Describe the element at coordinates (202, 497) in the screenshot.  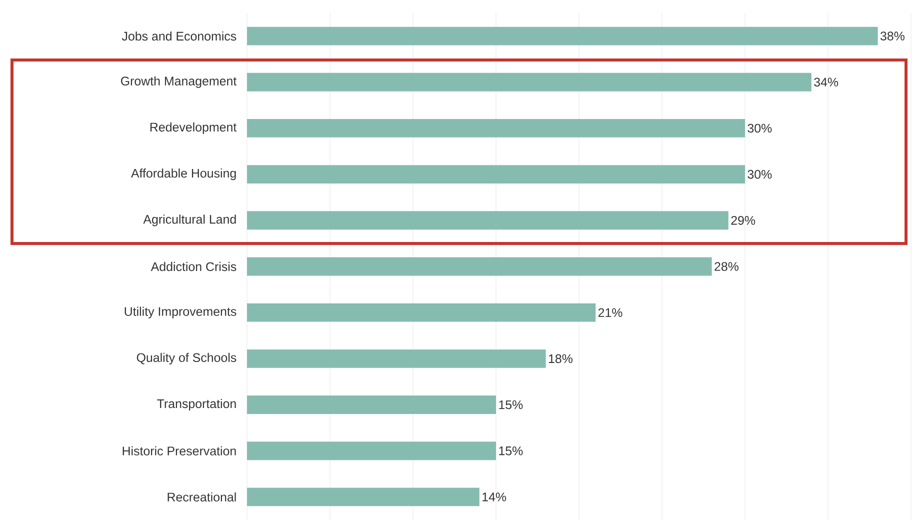
I see `y-tick-label: Recreational` at that location.